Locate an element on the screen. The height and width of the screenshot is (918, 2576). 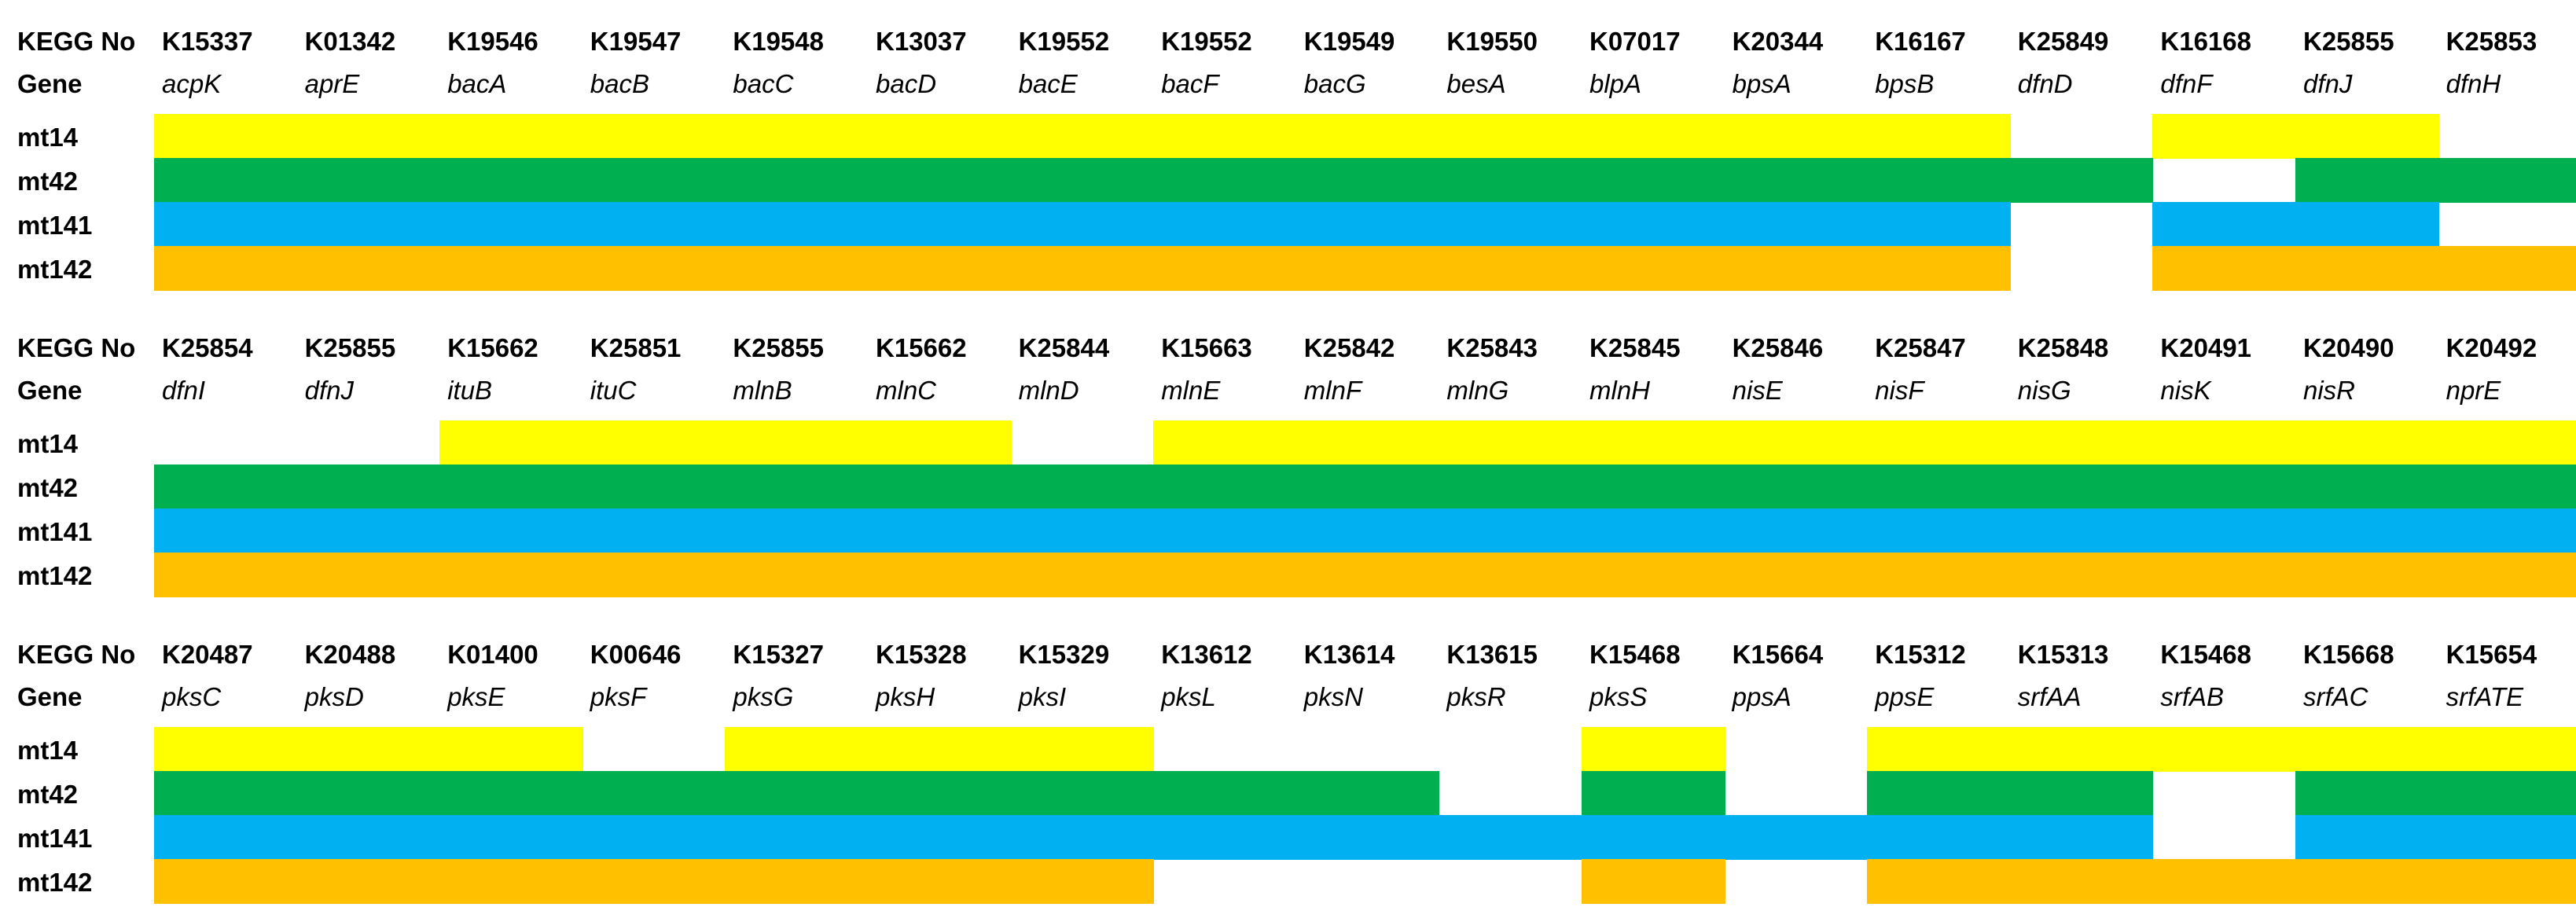
gene-name: nisF is located at coordinates (1899, 390).